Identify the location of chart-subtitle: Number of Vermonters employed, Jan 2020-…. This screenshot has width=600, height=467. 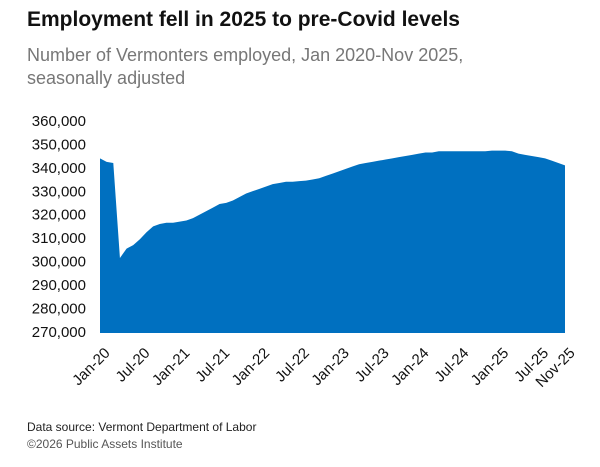
(245, 66).